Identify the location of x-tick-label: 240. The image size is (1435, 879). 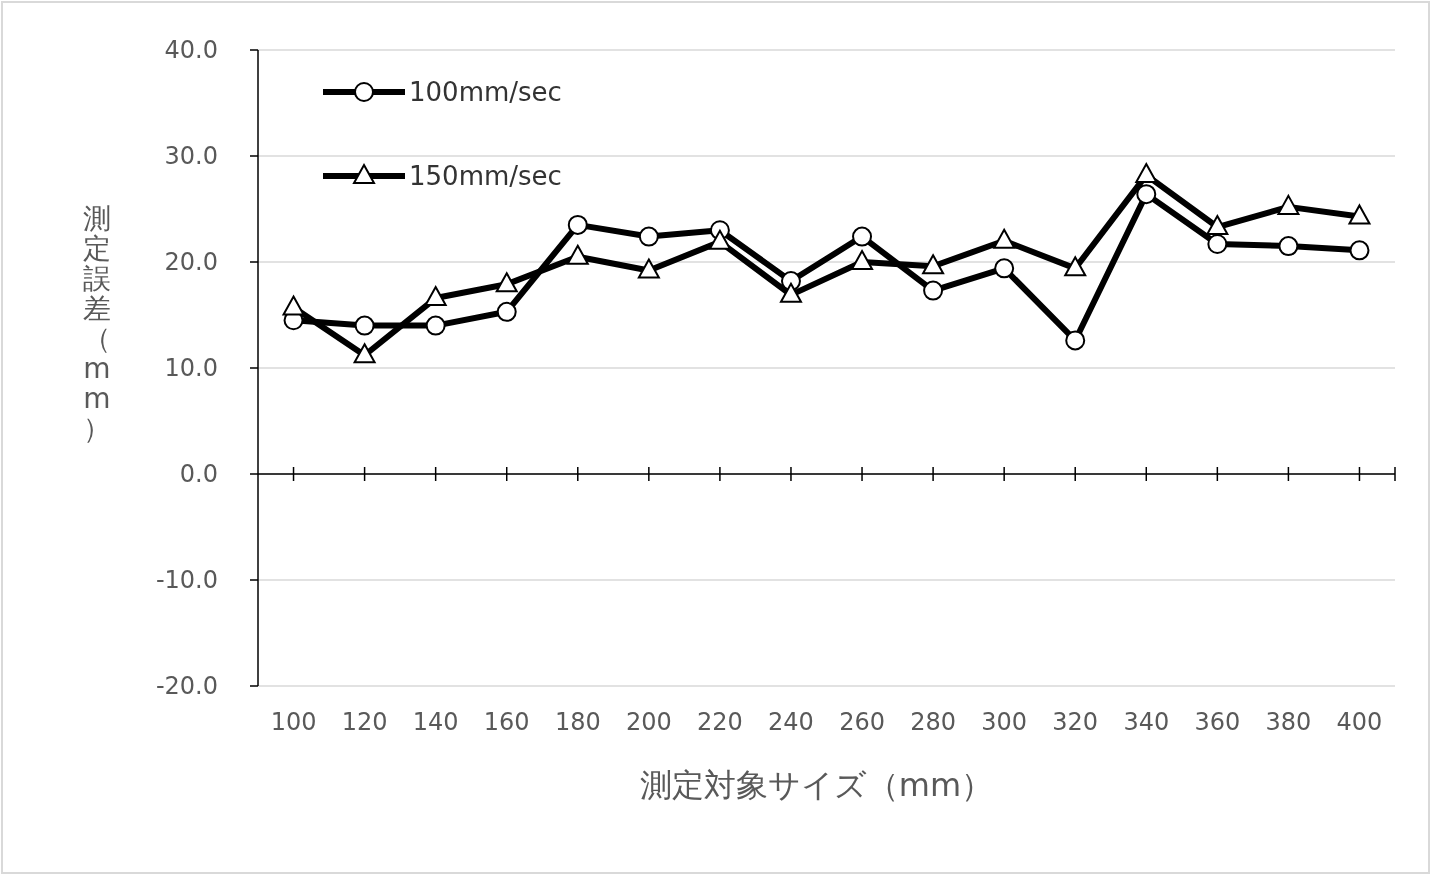
(791, 722).